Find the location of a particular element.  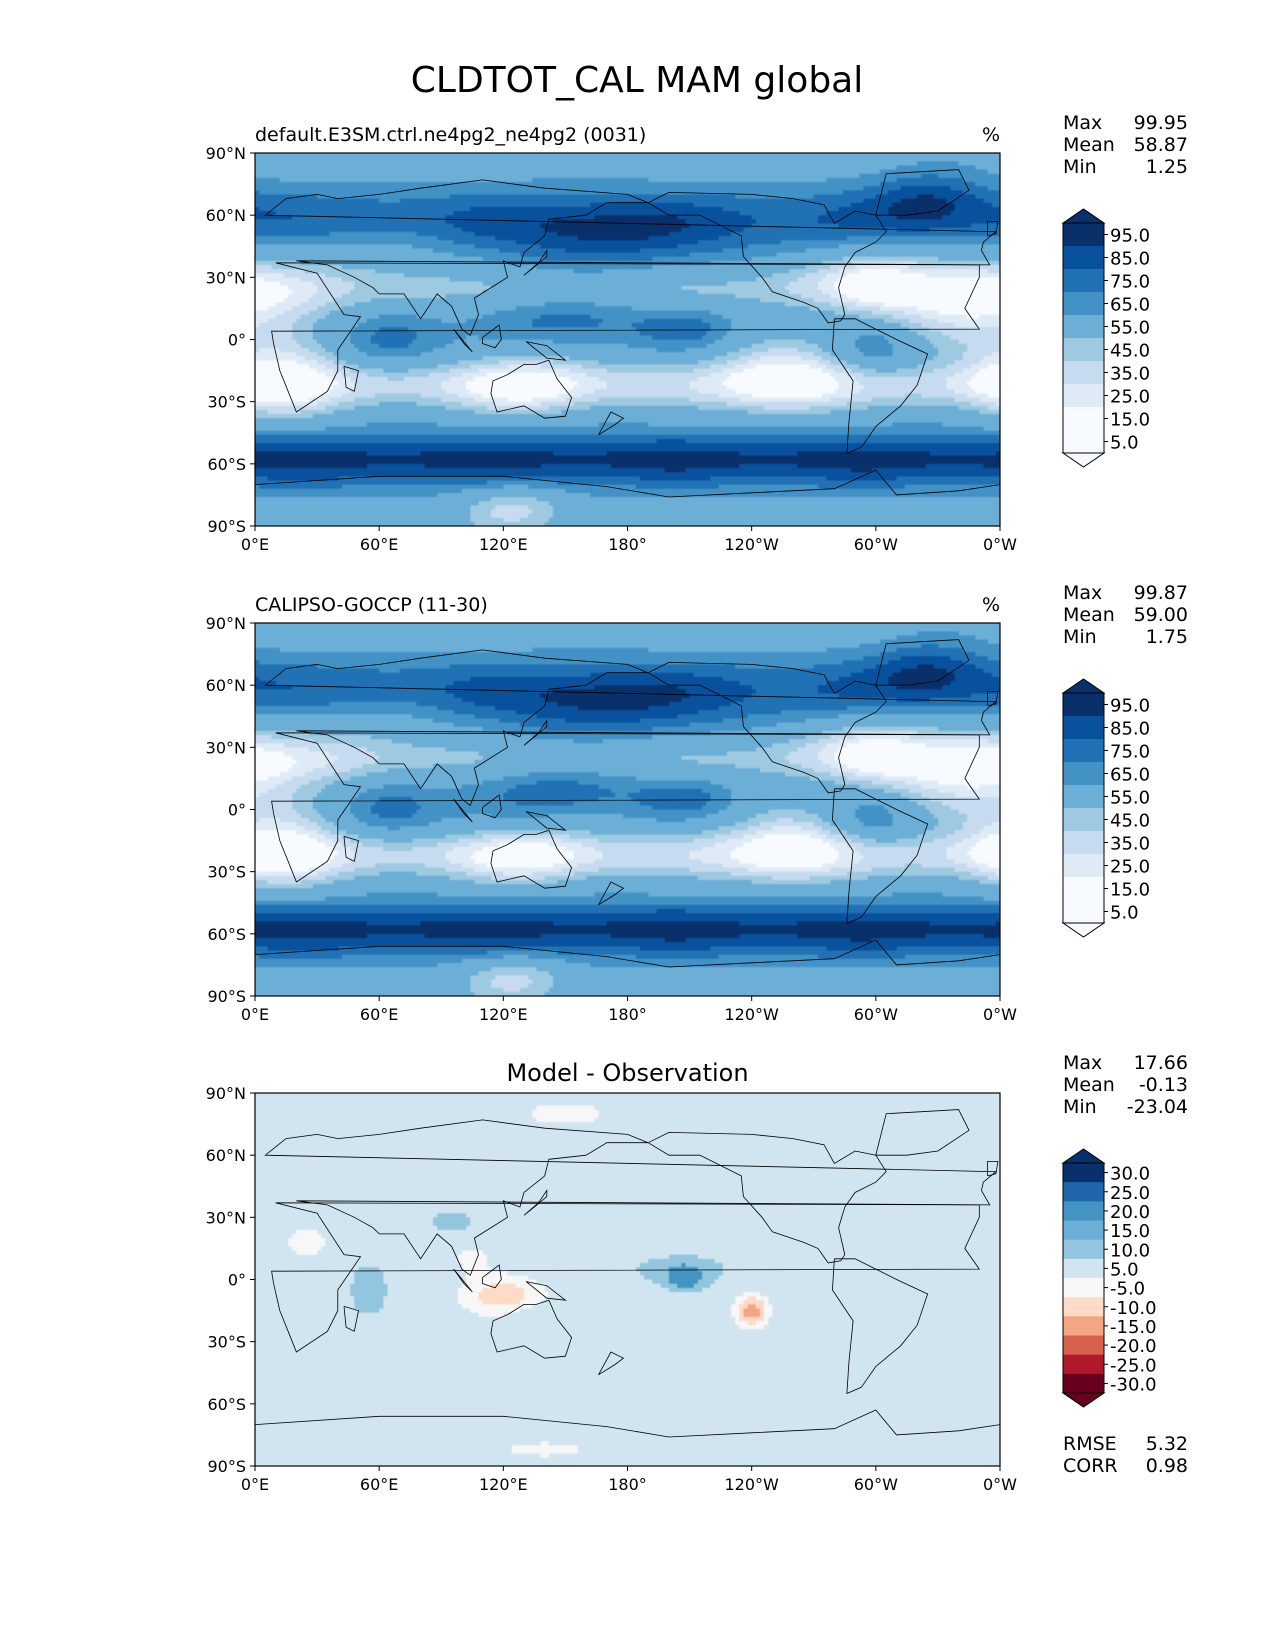

colorbar-label: -5.0 is located at coordinates (1127, 1289).